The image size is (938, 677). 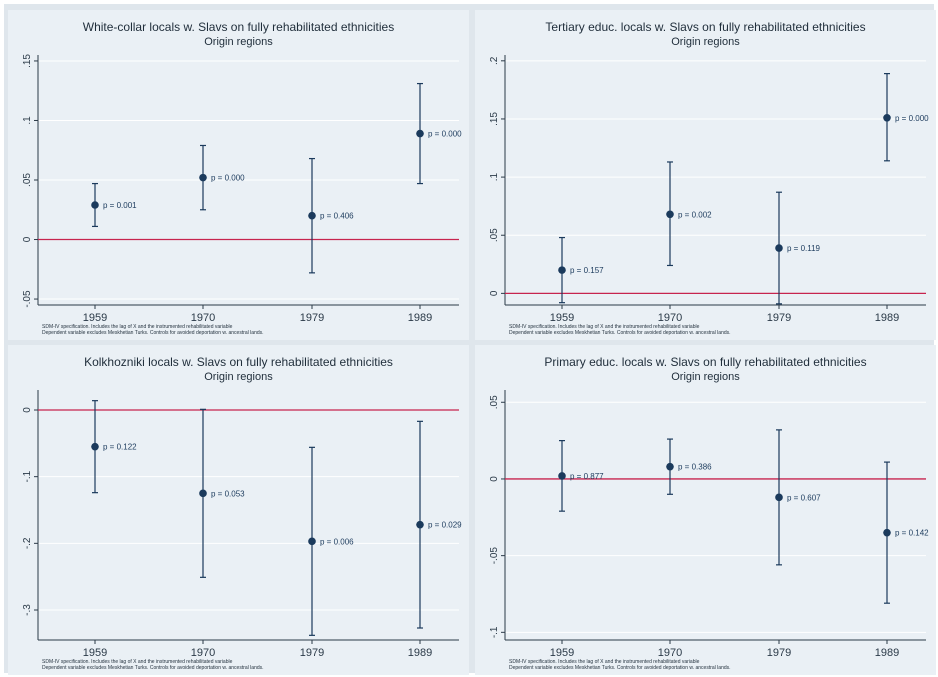 I want to click on p-value-label: p = 0.386, so click(x=695, y=467).